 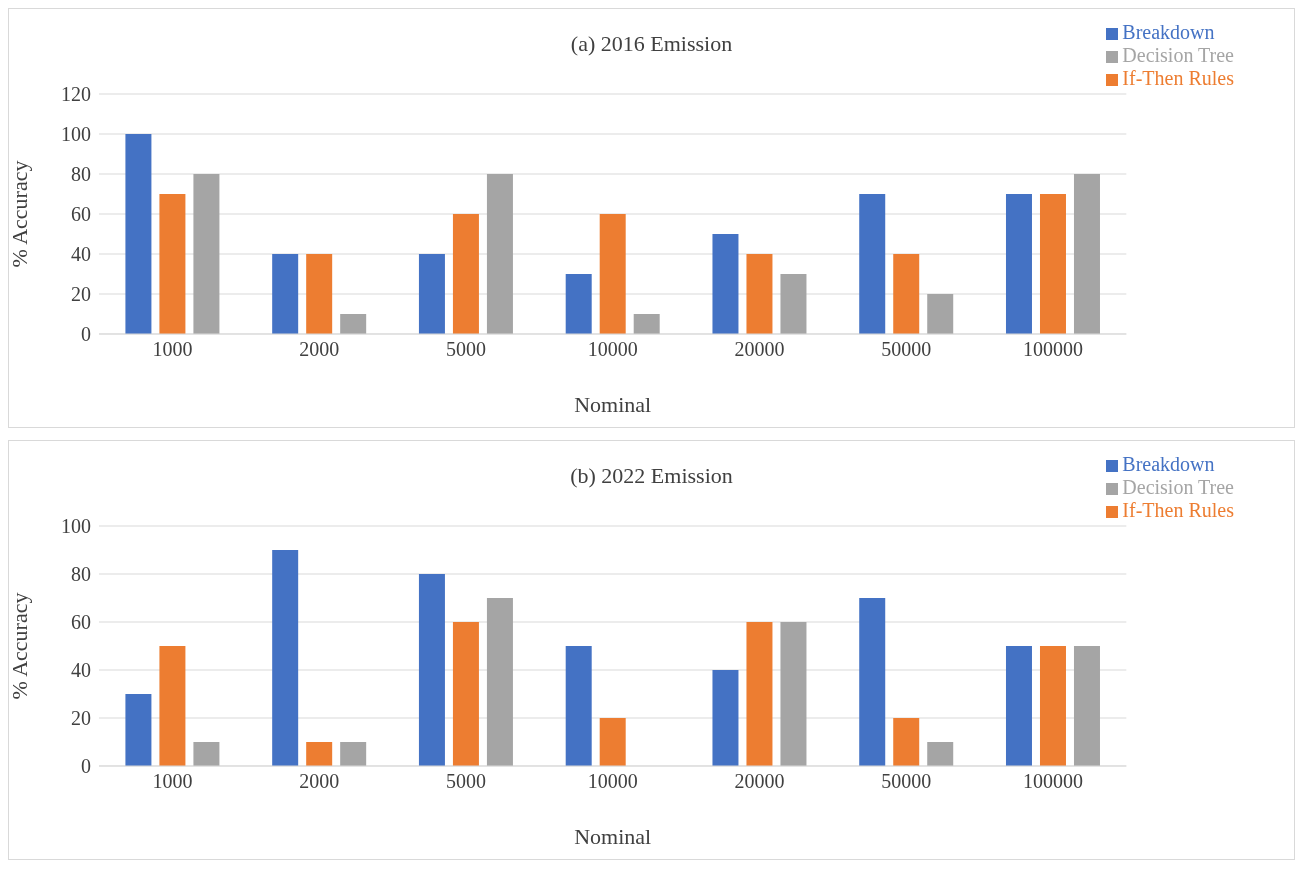 What do you see at coordinates (651, 475) in the screenshot?
I see `chart-title: (b) 2022 Emission` at bounding box center [651, 475].